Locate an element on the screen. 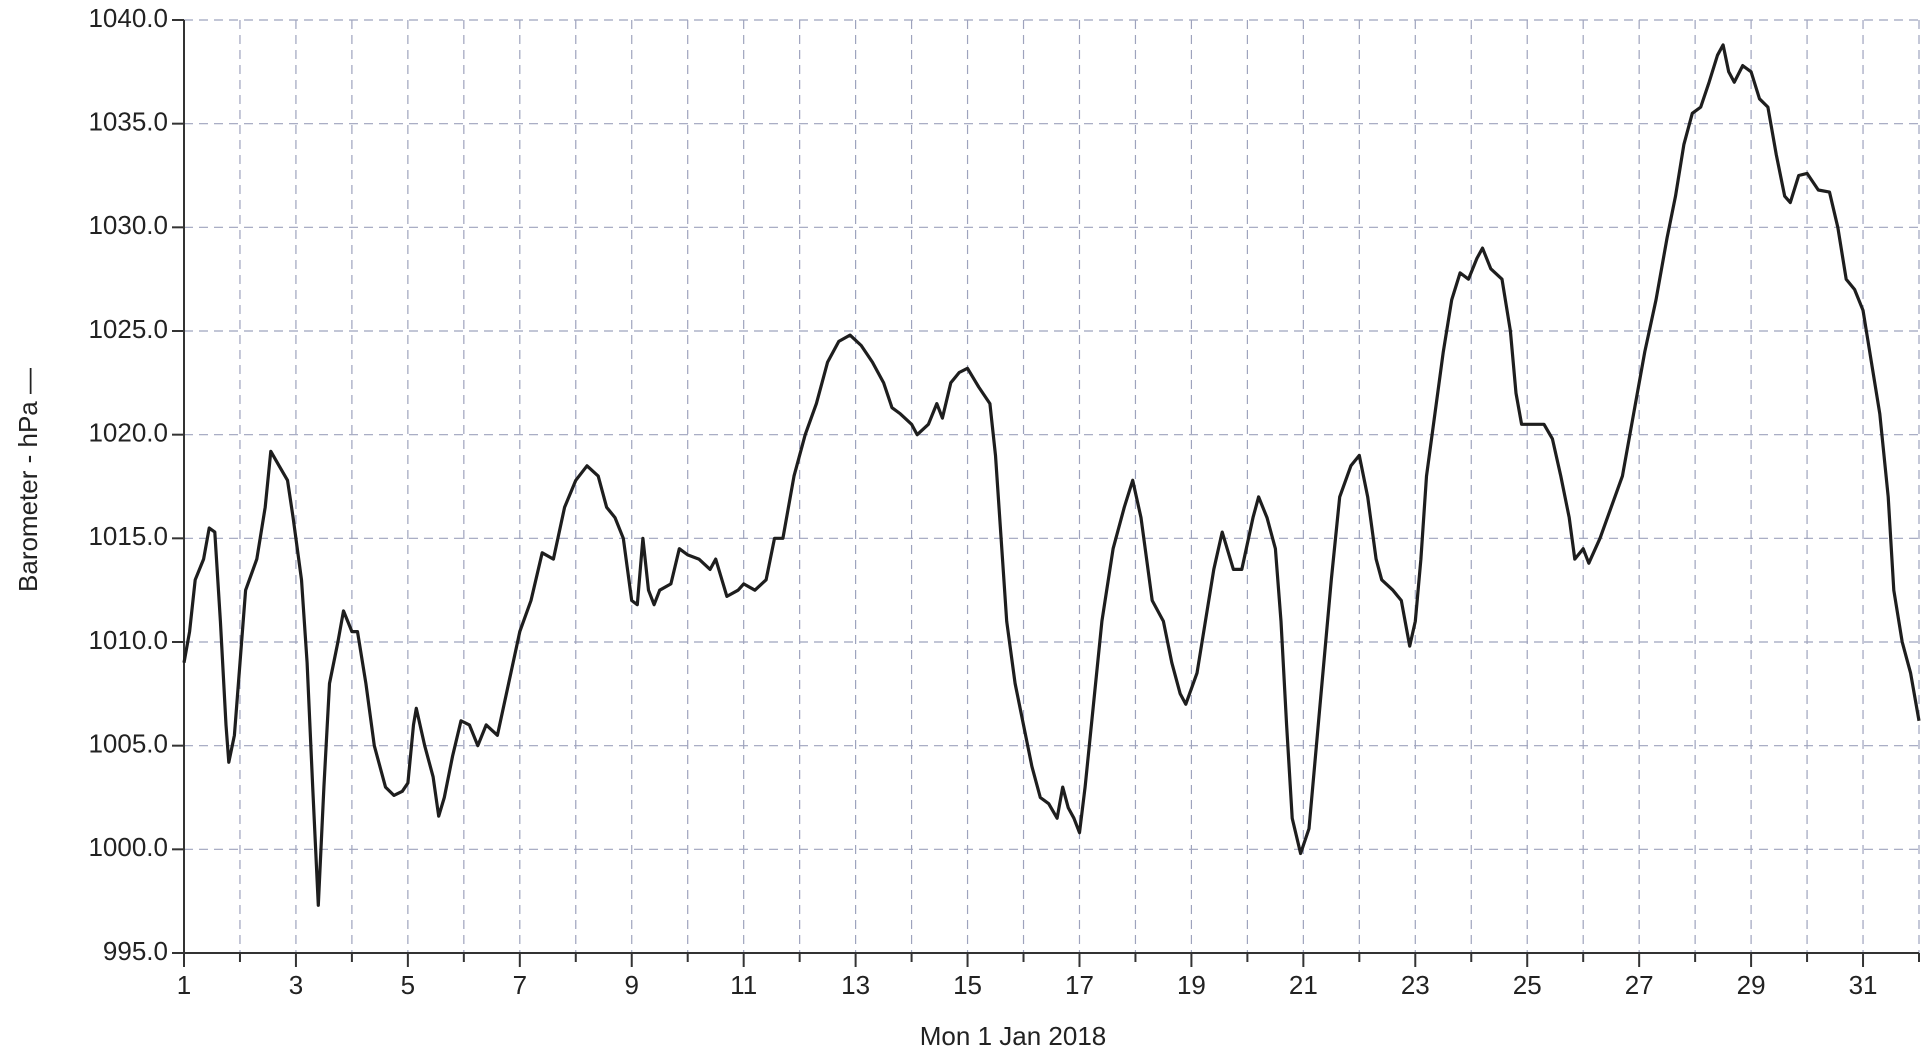 The width and height of the screenshot is (1923, 1062). x-tick-label: 29 is located at coordinates (1751, 985).